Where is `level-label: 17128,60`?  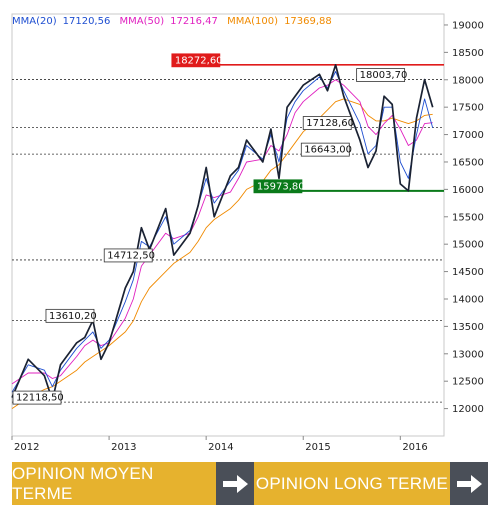 level-label: 17128,60 is located at coordinates (330, 123).